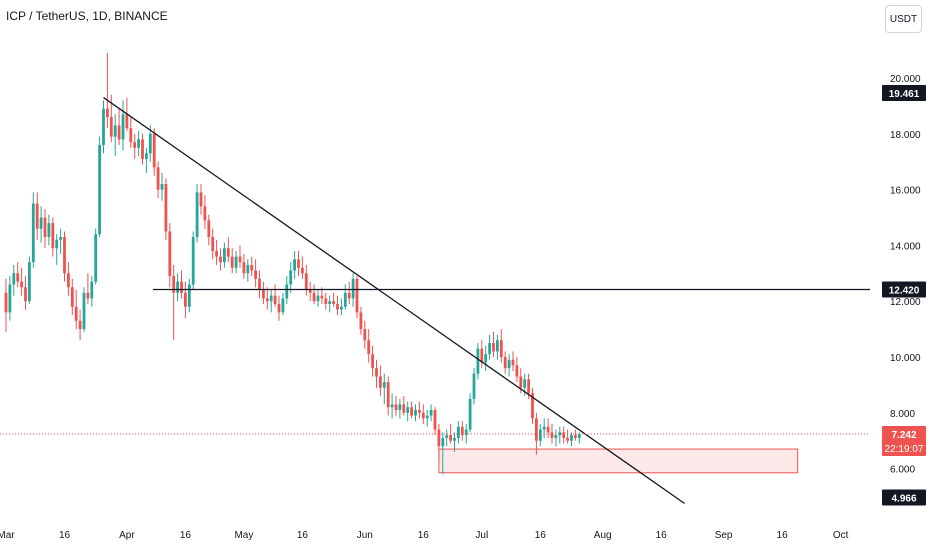 The image size is (932, 550). What do you see at coordinates (904, 94) in the screenshot?
I see `price-badge-label: 19.461` at bounding box center [904, 94].